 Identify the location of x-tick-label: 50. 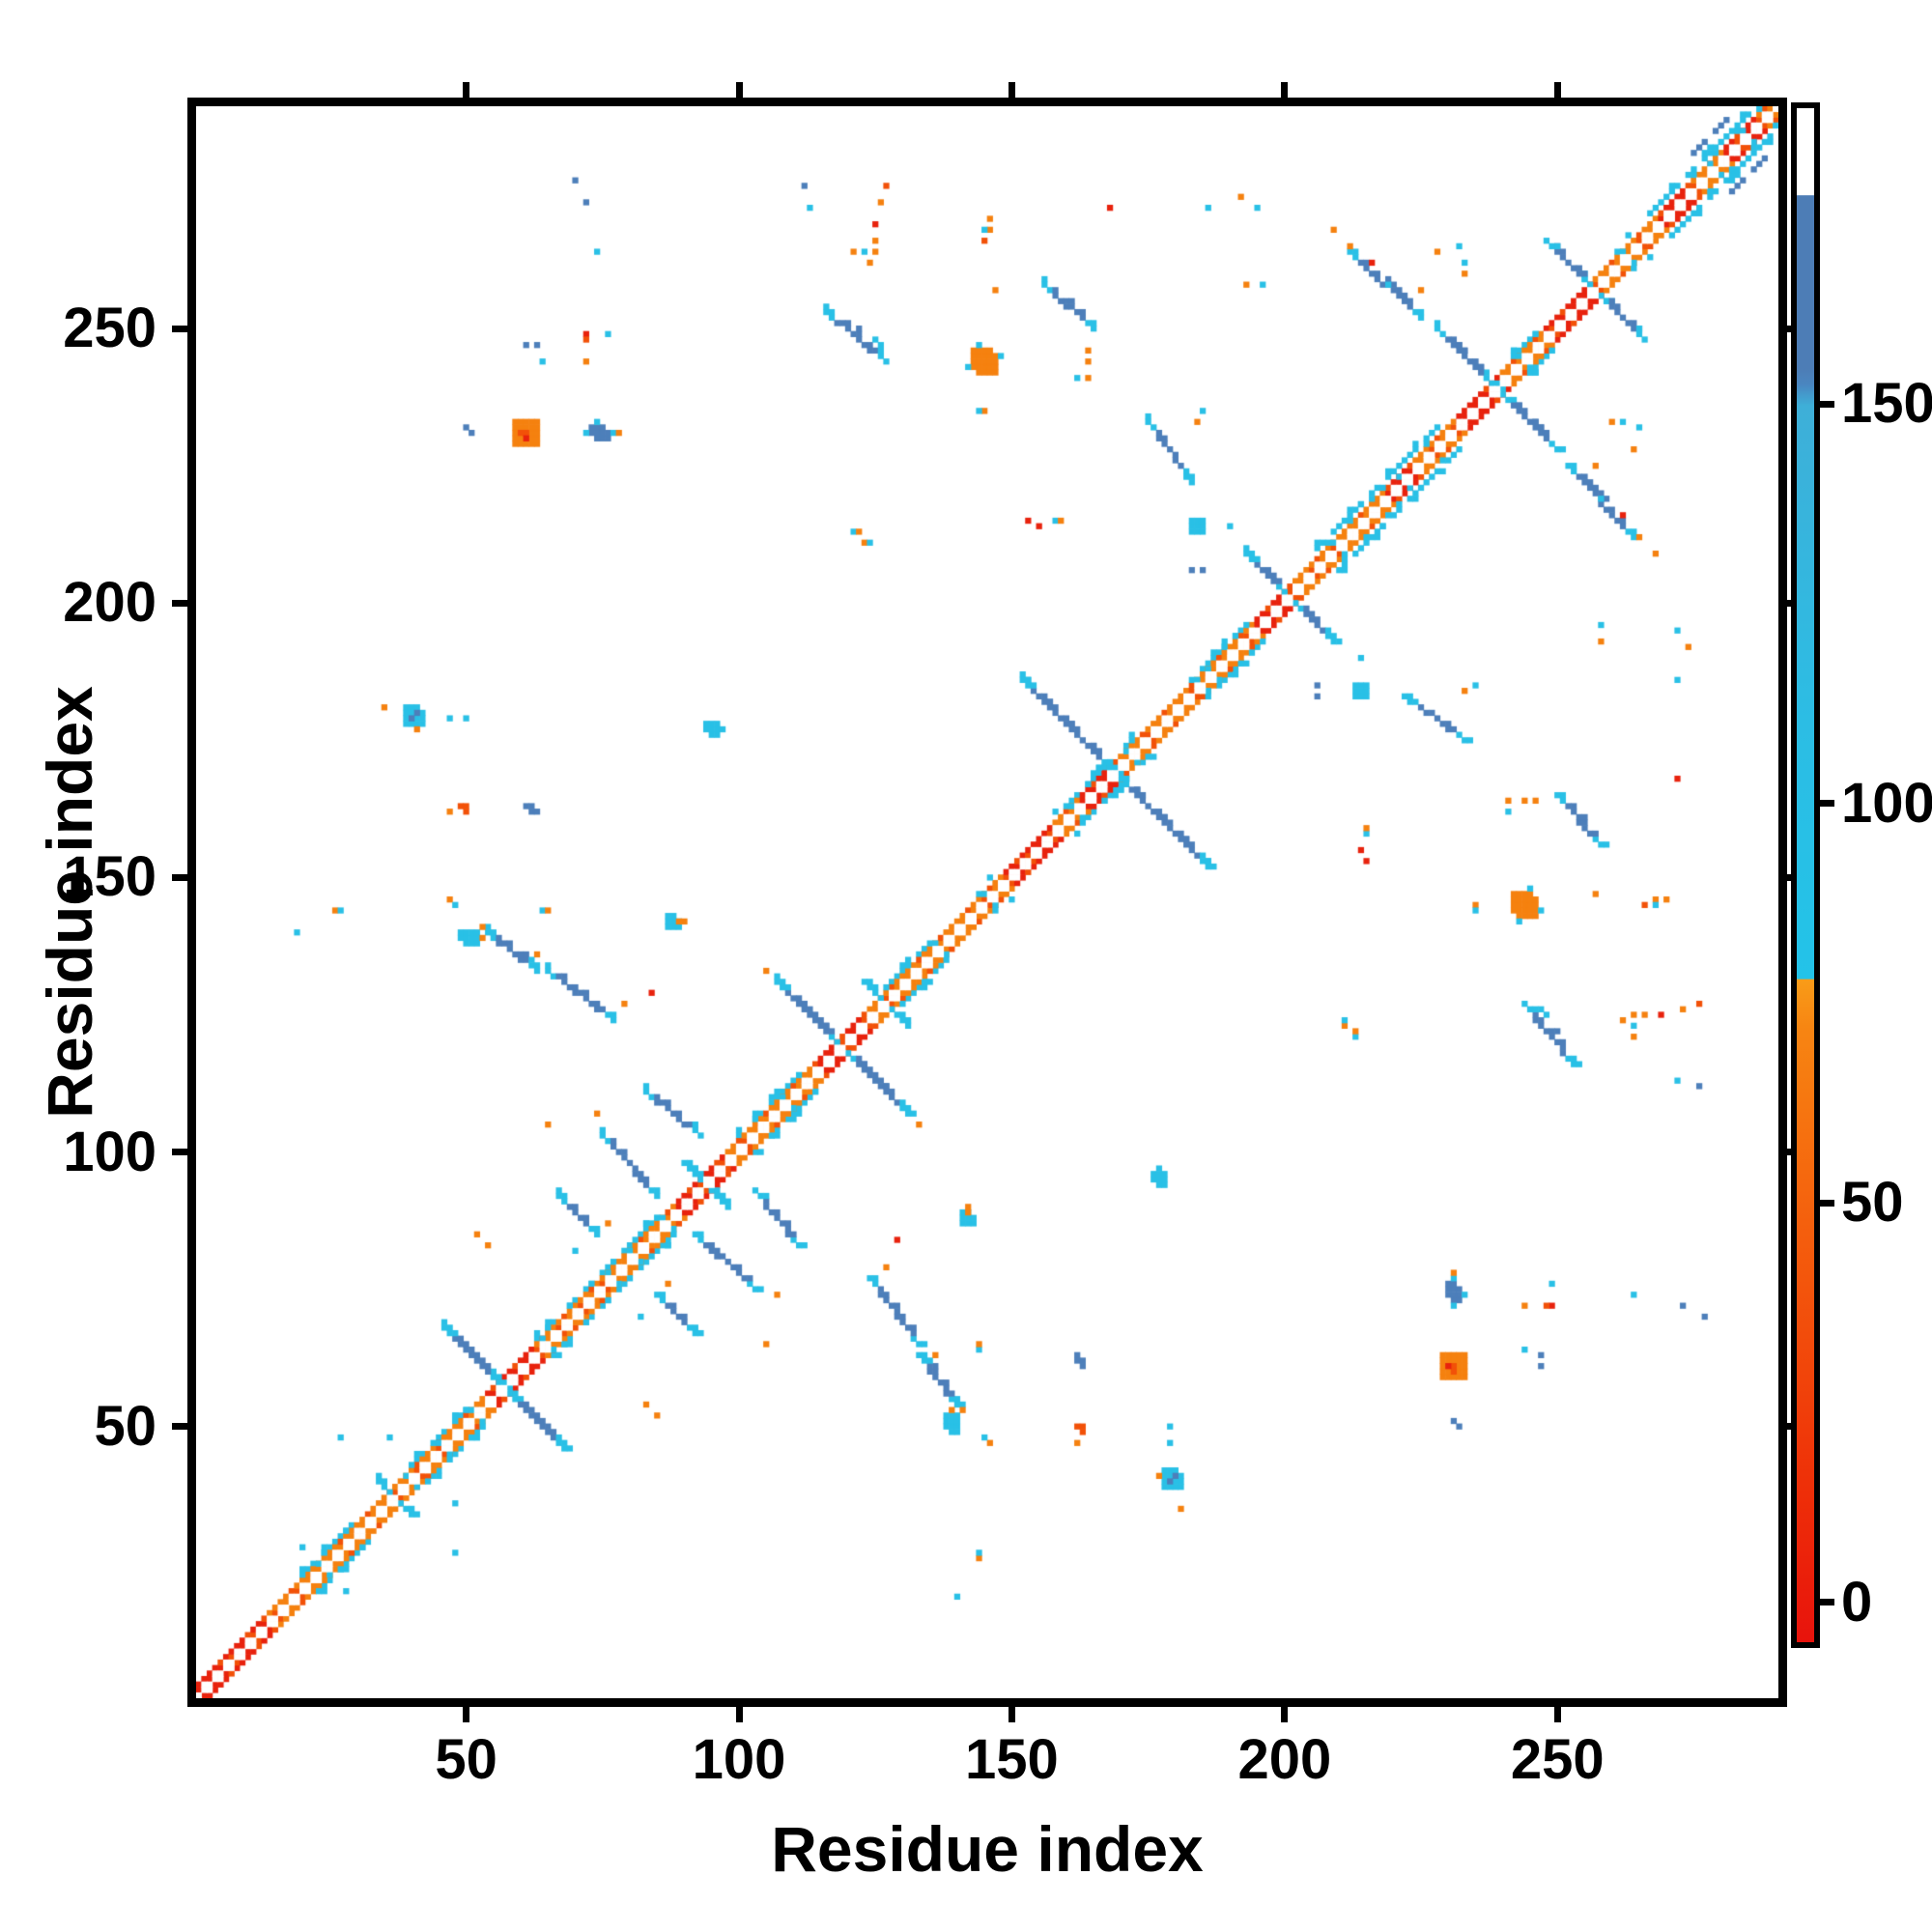
(466, 1759).